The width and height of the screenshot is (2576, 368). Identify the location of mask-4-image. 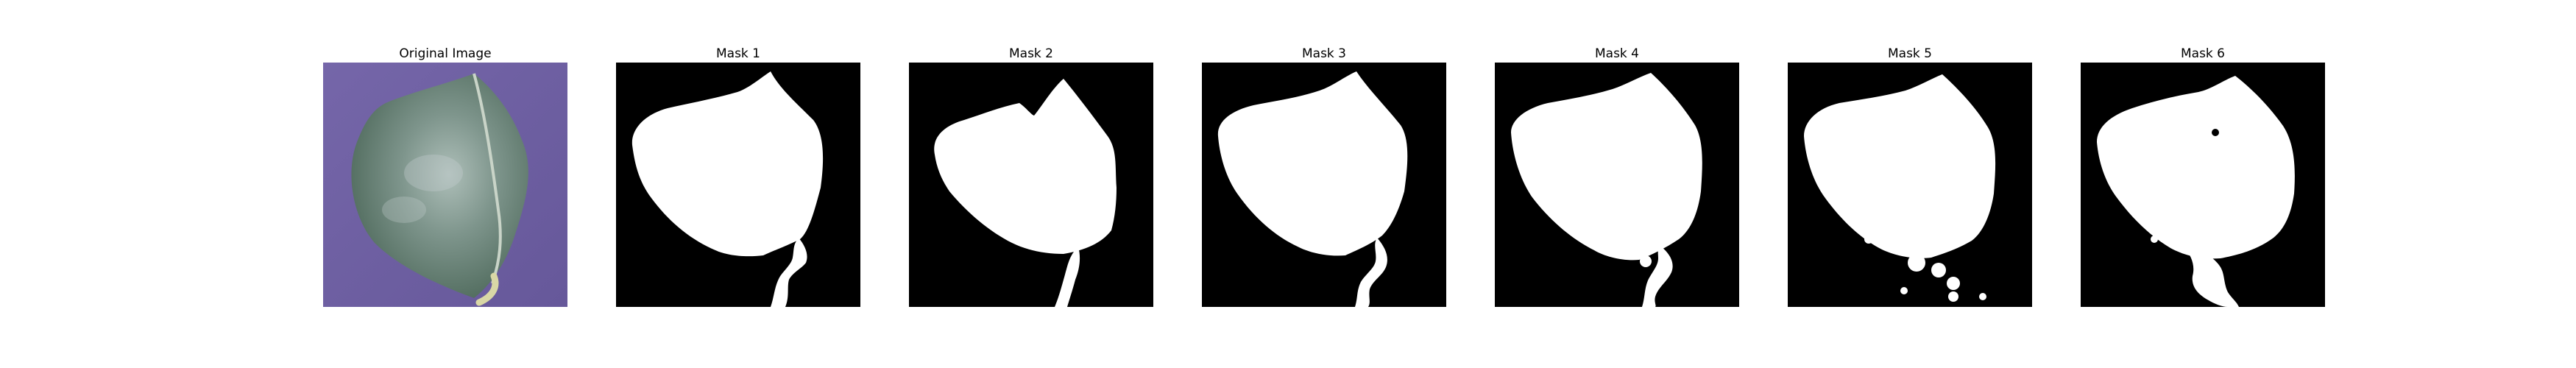
(1617, 185).